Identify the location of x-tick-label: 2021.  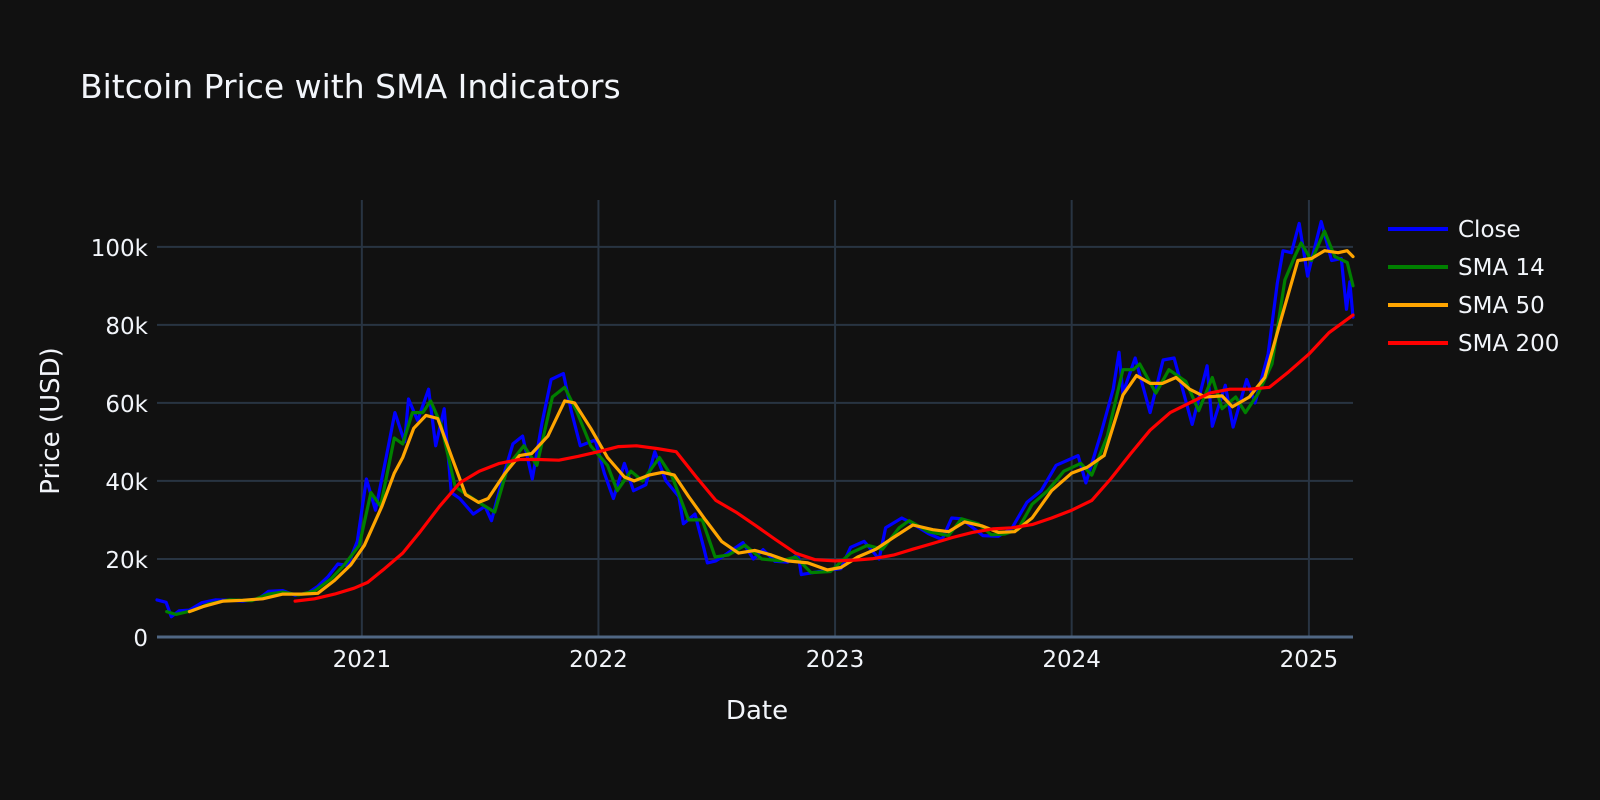
(362, 660).